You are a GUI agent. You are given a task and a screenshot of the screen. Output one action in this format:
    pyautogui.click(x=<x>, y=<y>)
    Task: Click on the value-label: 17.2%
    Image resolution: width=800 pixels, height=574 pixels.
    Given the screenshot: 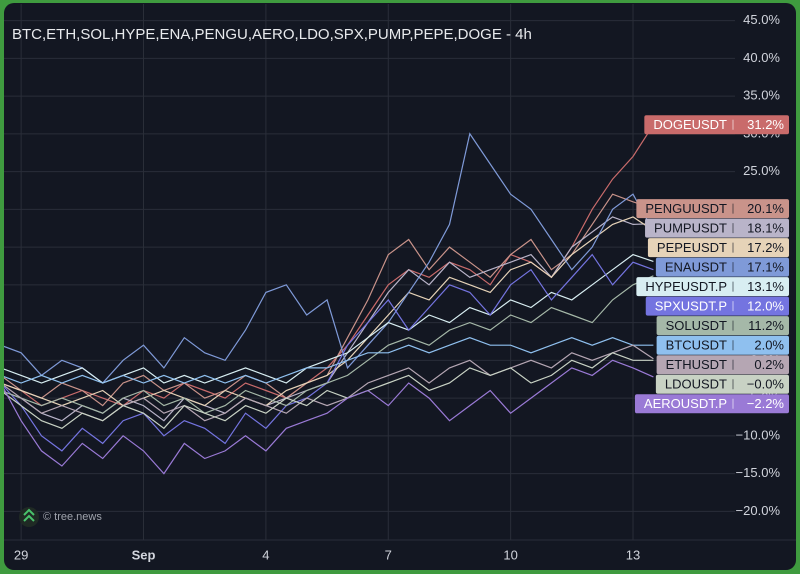 What is the action you would take?
    pyautogui.click(x=765, y=247)
    